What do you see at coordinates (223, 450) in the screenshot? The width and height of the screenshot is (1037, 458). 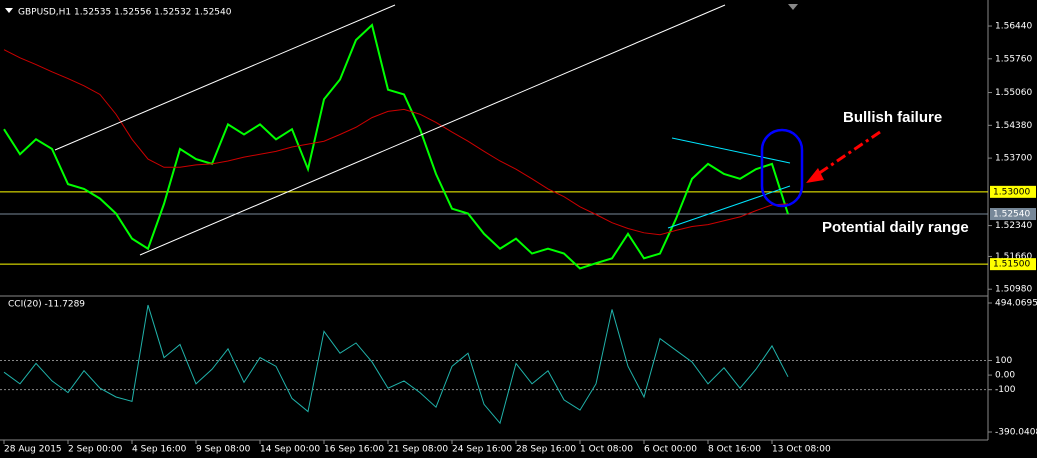 I see `x-tick-label: 9 Sep 08:00` at bounding box center [223, 450].